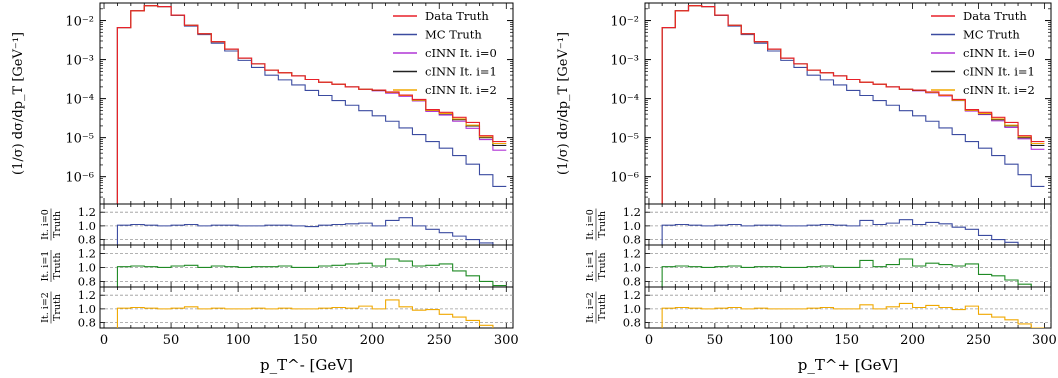 This screenshot has height=378, width=1058. What do you see at coordinates (848, 365) in the screenshot?
I see `x-axis-label: p_T^+ [GeV]` at bounding box center [848, 365].